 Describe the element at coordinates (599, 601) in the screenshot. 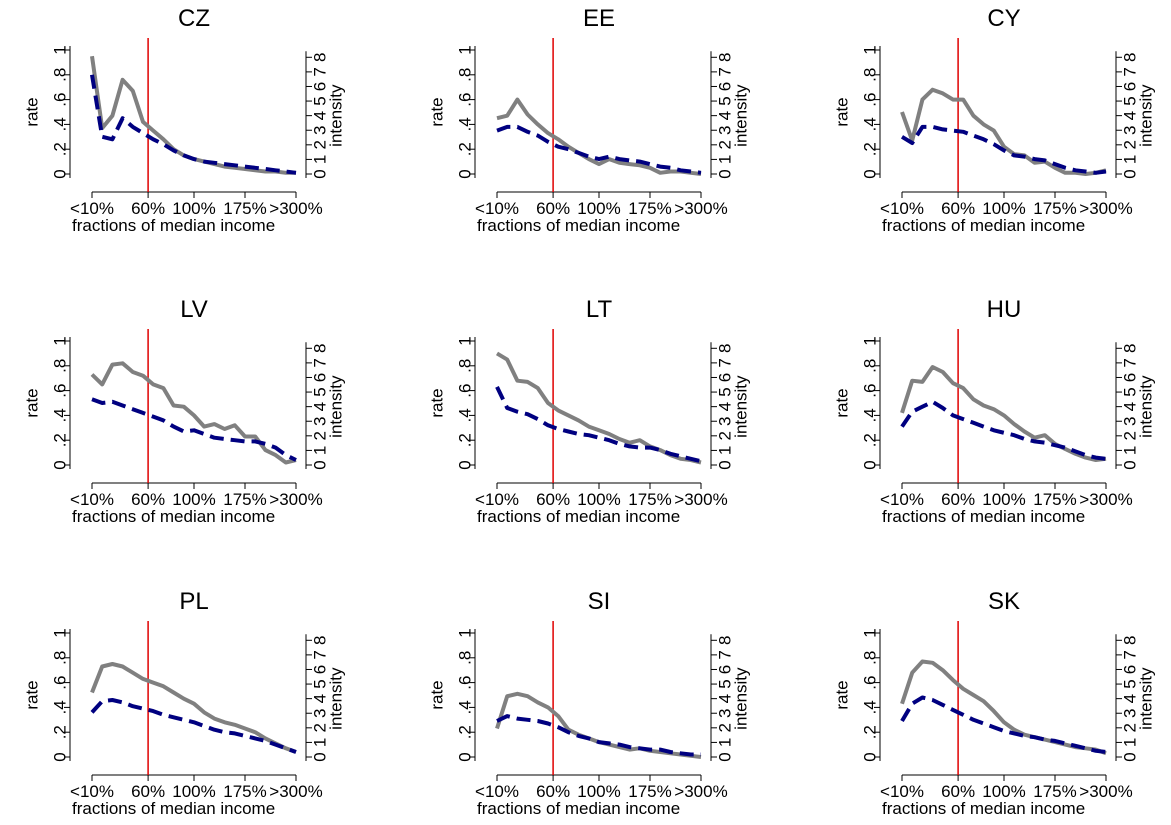

I see `panel-title: SI` at that location.